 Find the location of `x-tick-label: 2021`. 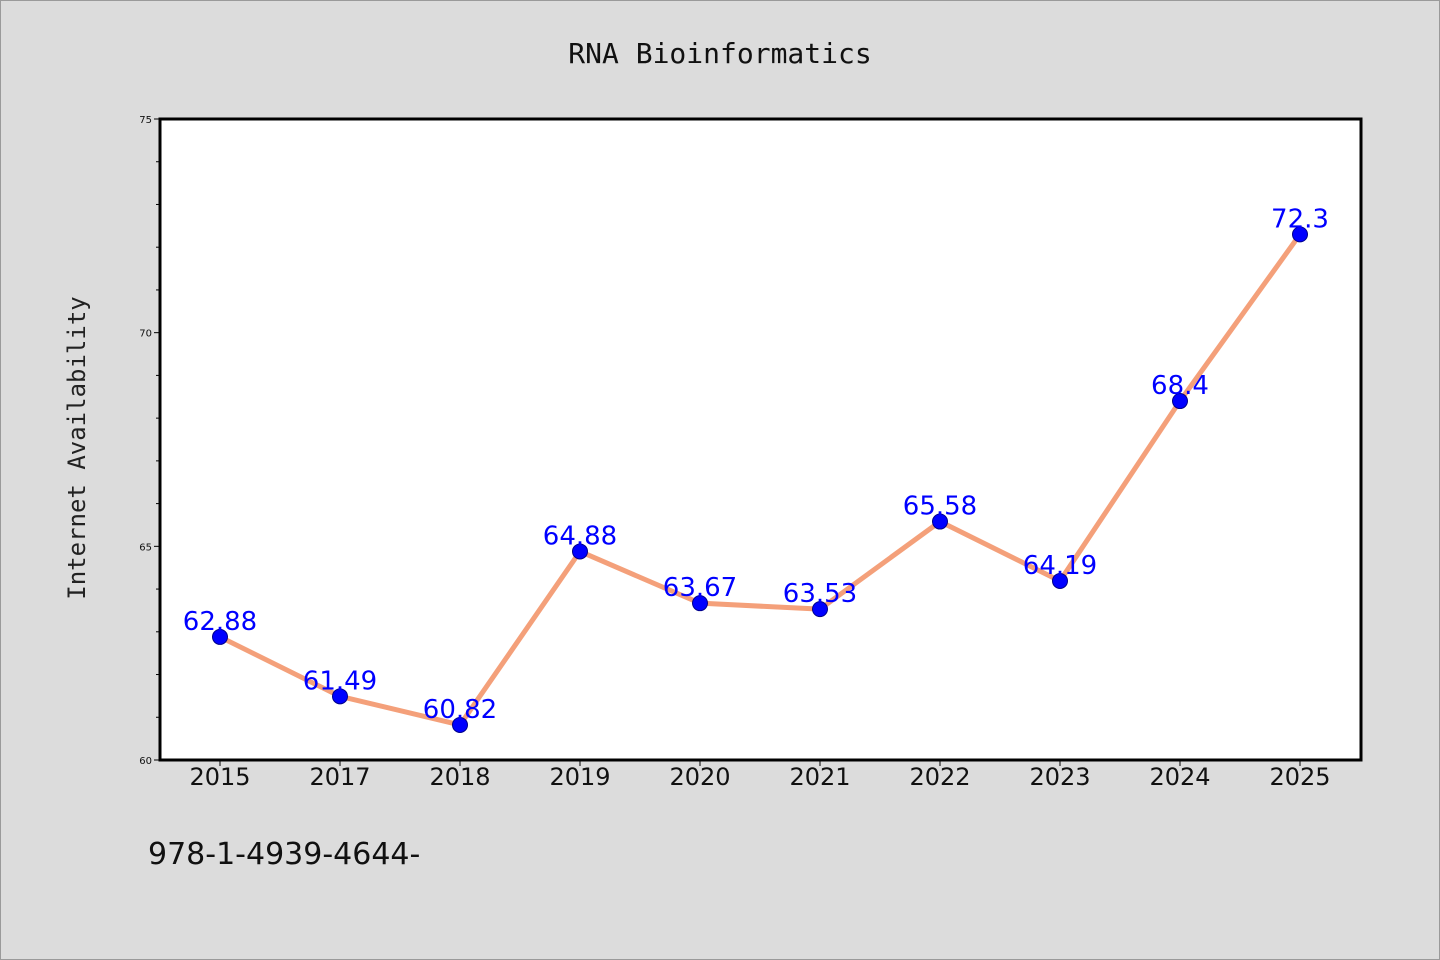

x-tick-label: 2021 is located at coordinates (819, 777).